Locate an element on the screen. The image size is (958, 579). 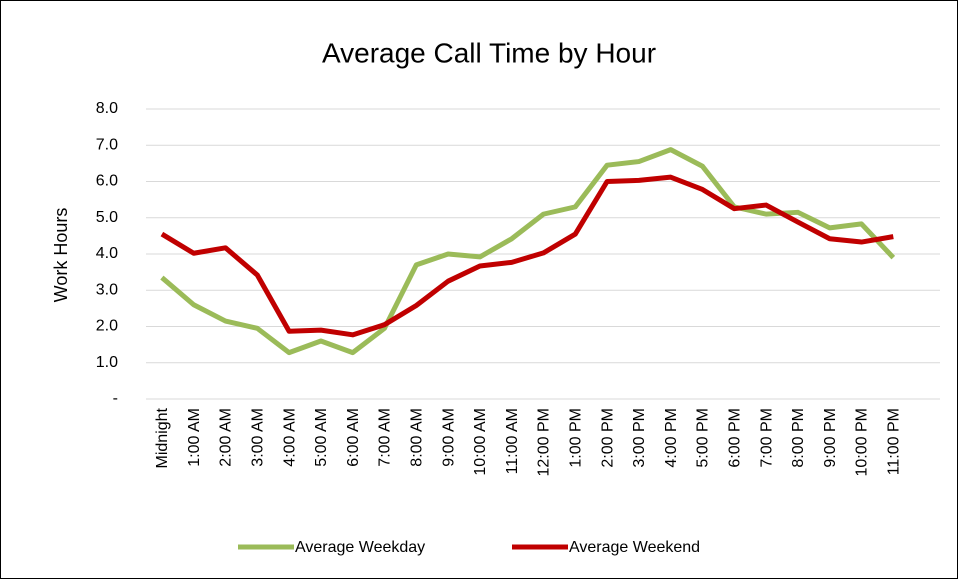
x-tick-label: 6:00 PM is located at coordinates (735, 438).